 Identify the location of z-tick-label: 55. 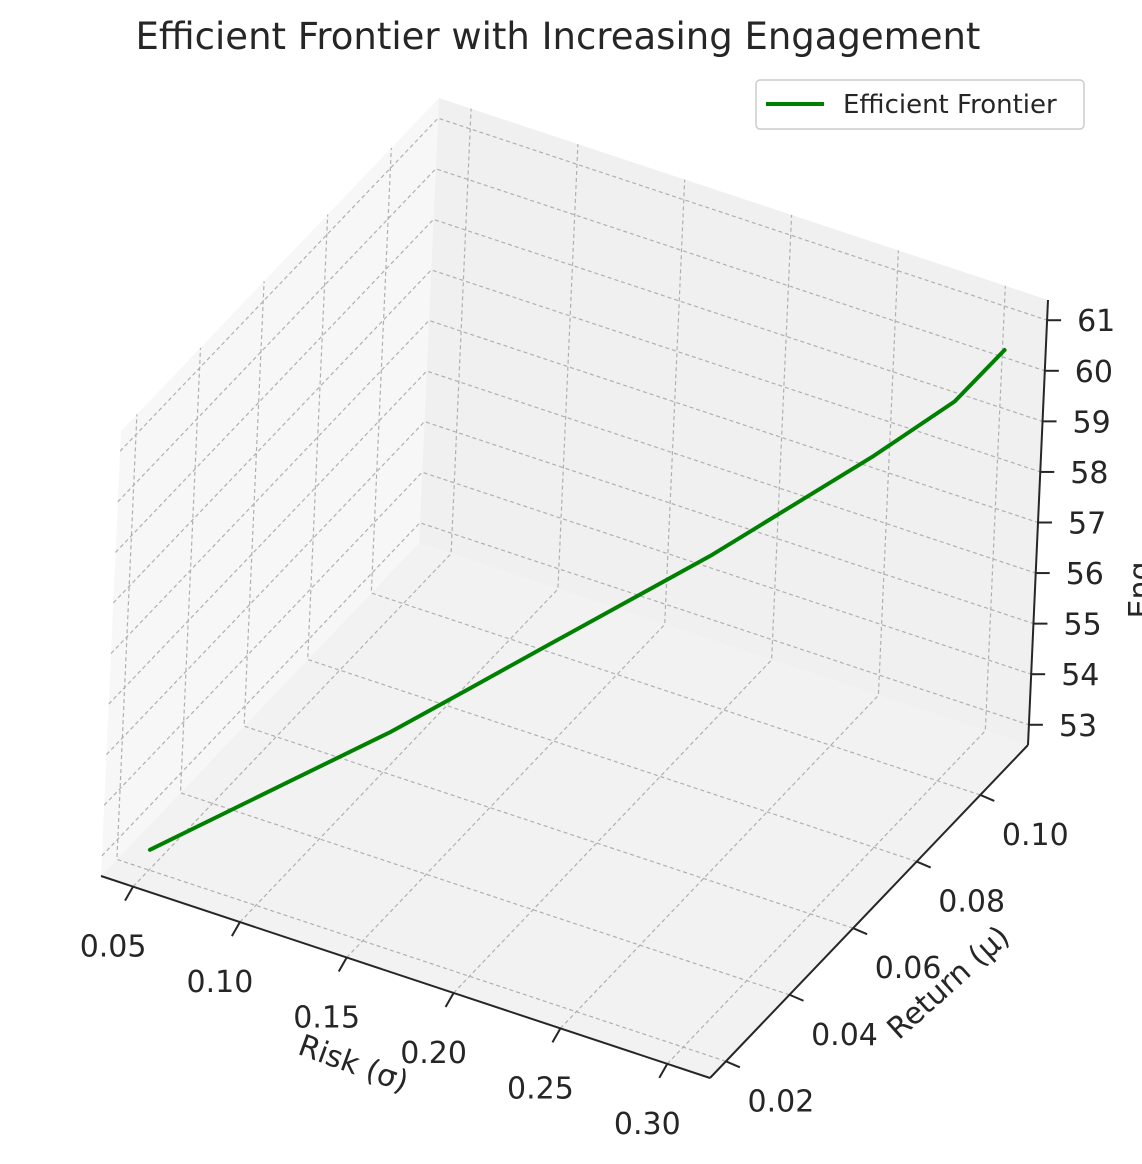
(1083, 625).